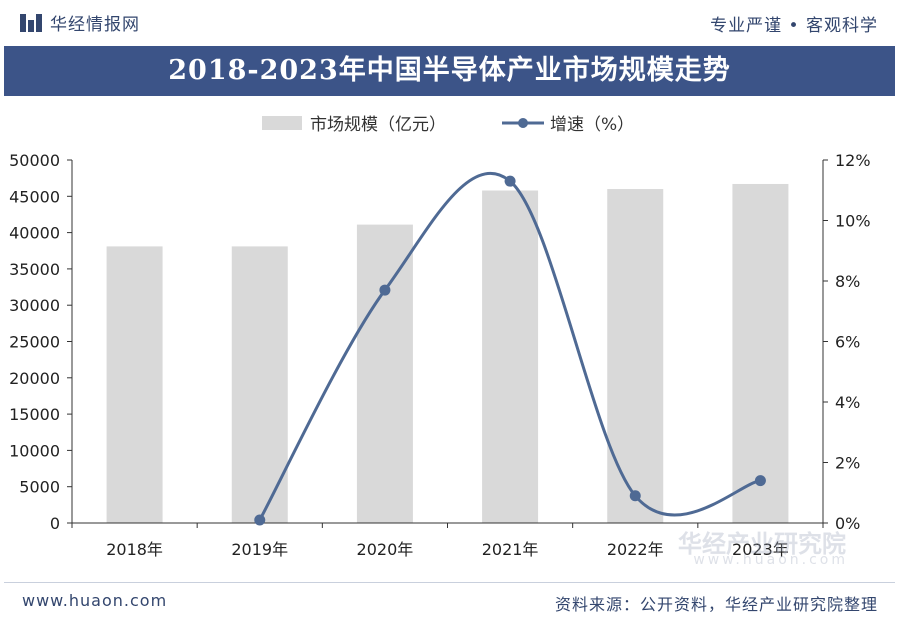 Image resolution: width=900 pixels, height=628 pixels. I want to click on footer-source: 资料来源：公开资料，华经产业研究院整理, so click(716, 604).